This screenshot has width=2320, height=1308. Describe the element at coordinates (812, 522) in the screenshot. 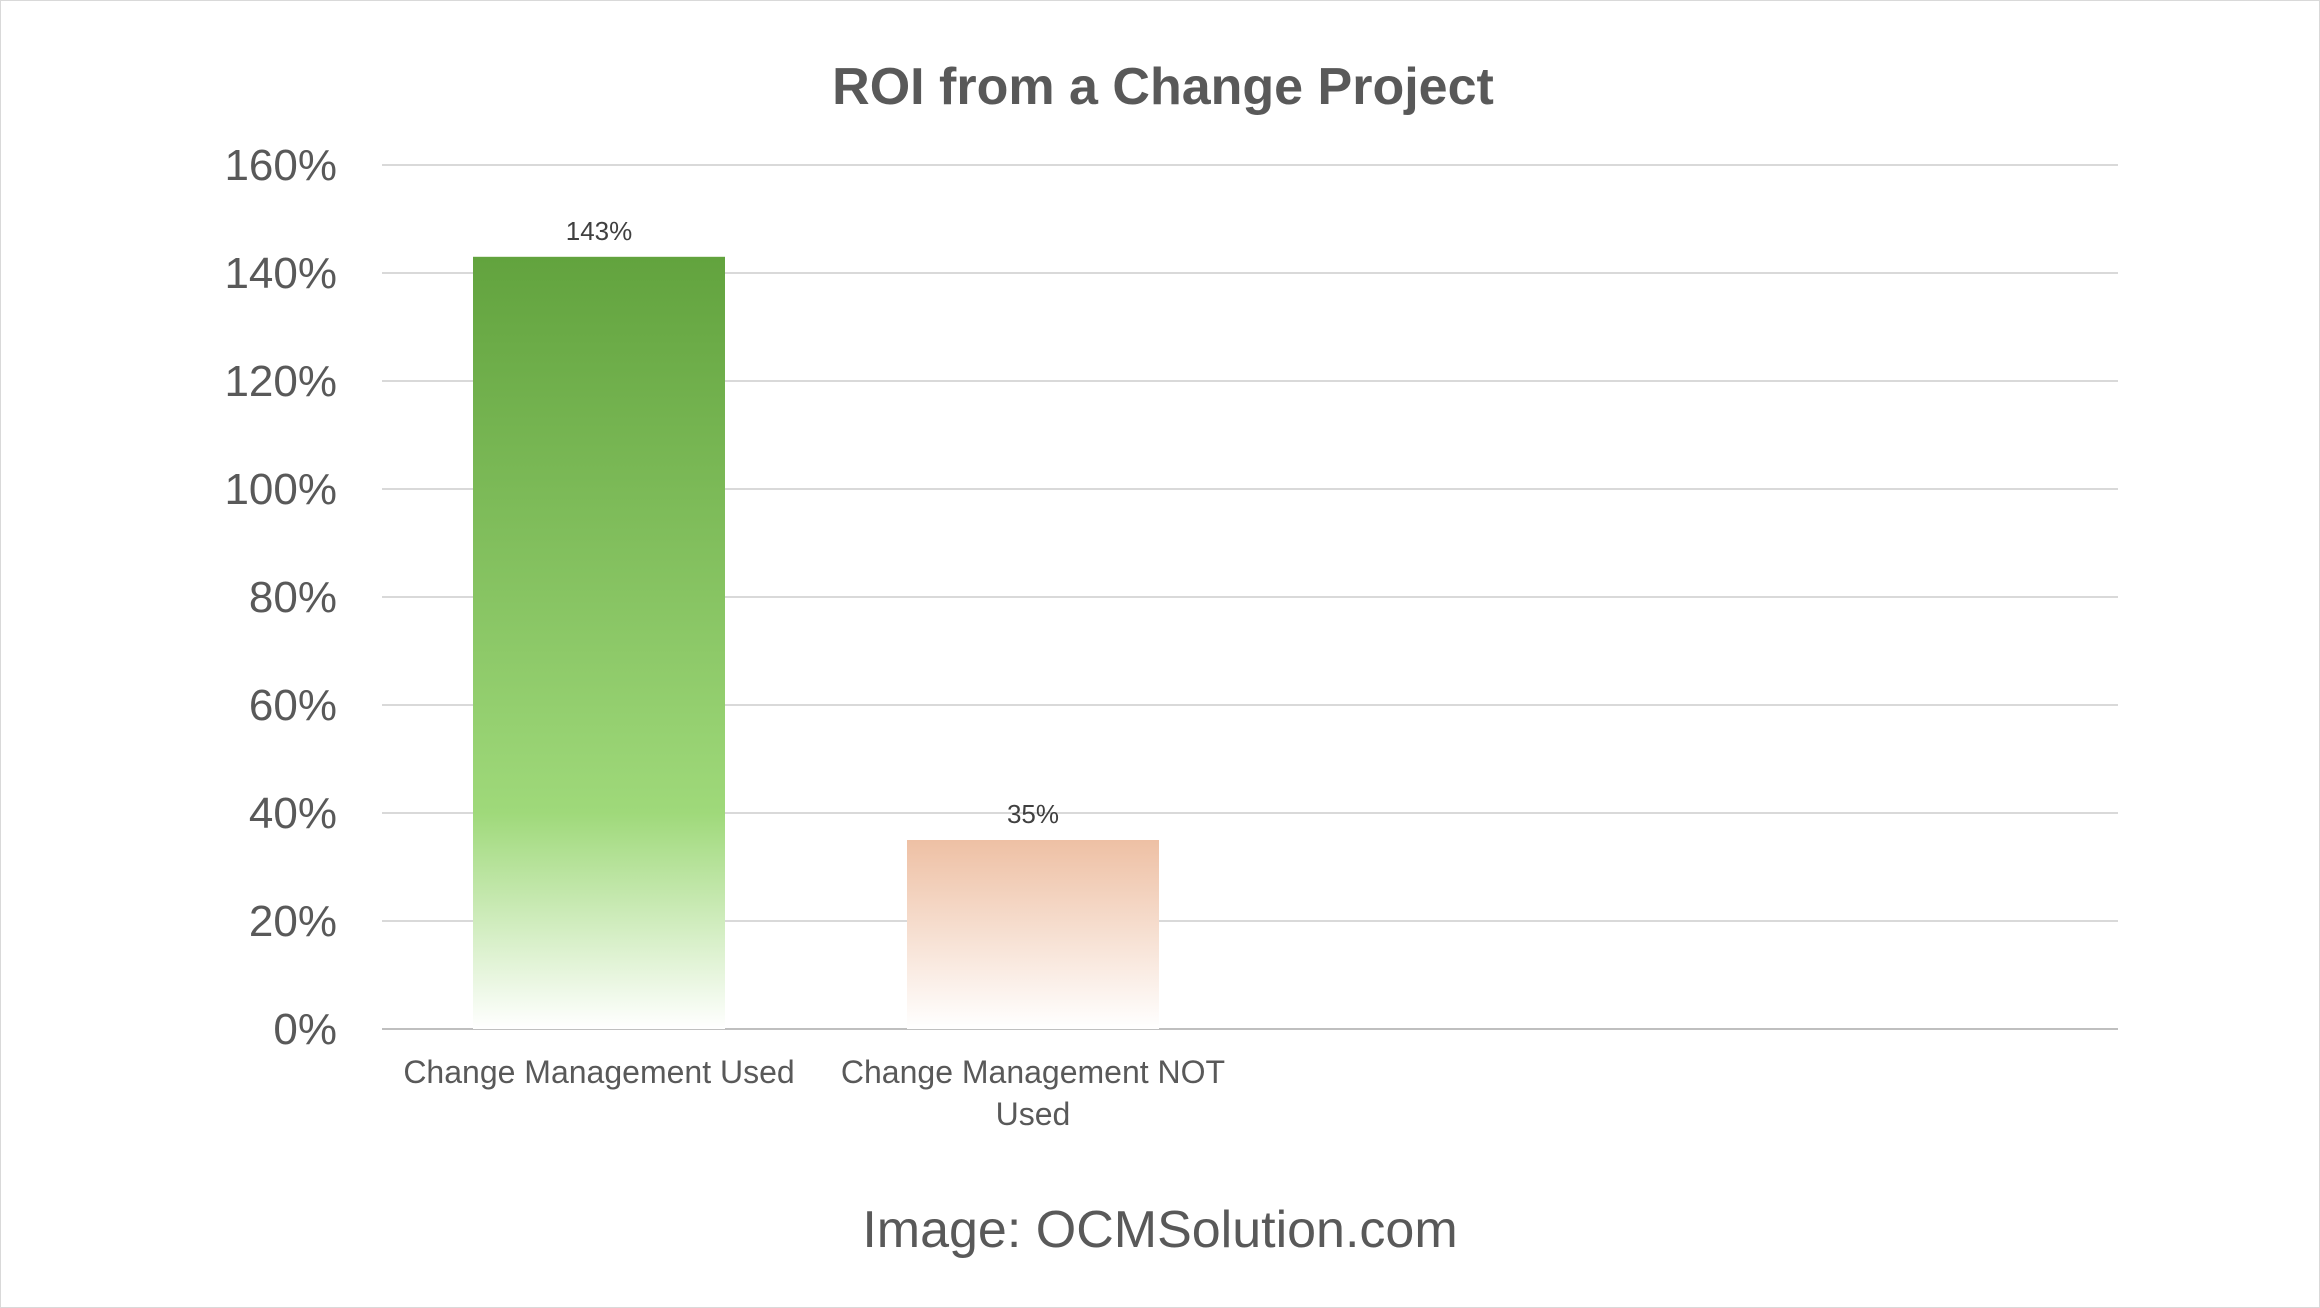

I see `data-labels: 143% 35%` at that location.